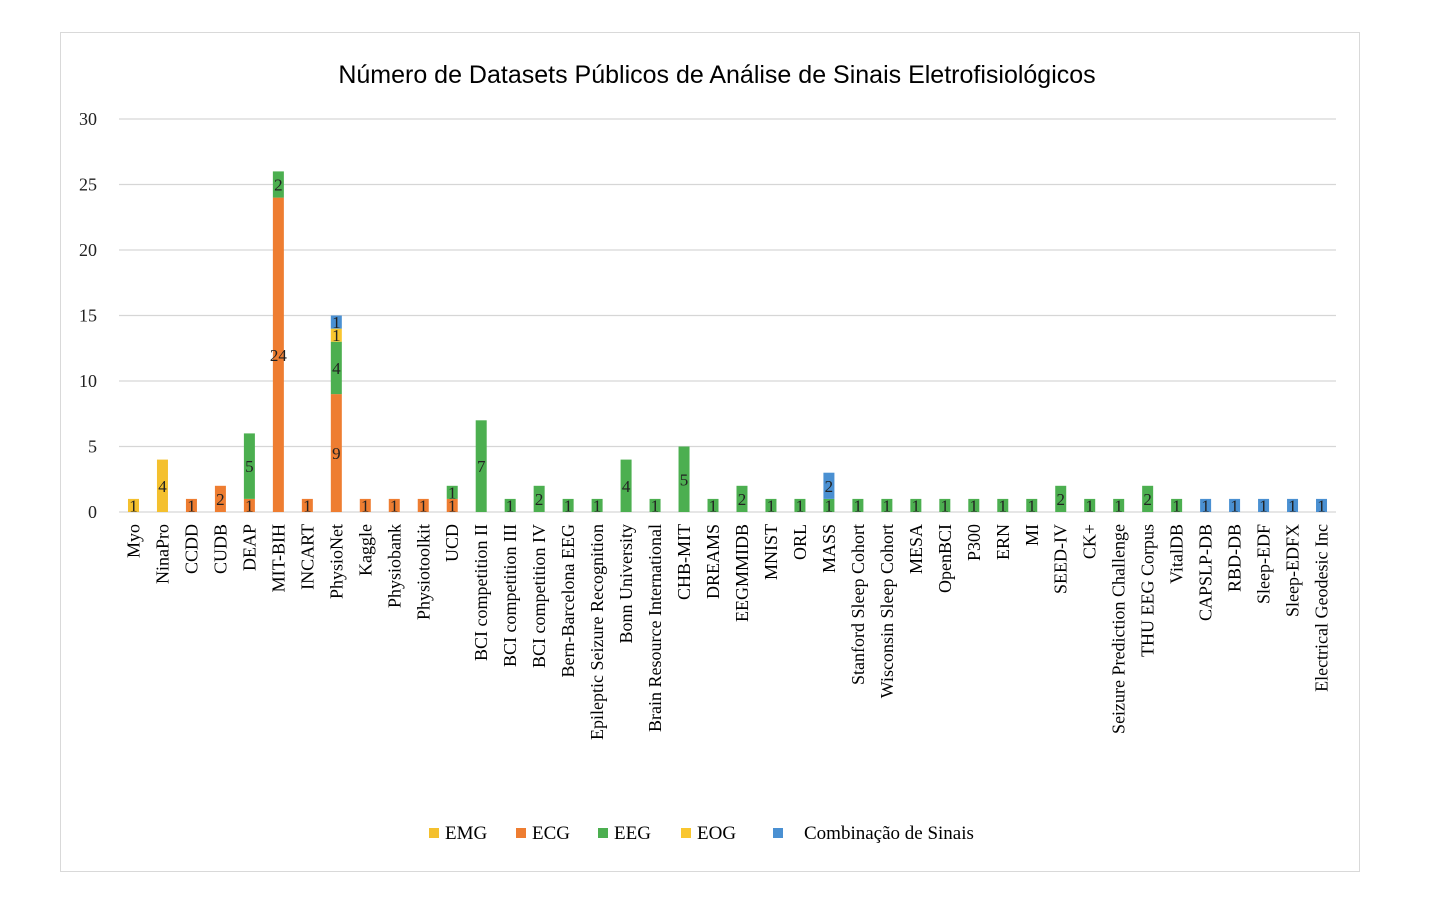 Image resolution: width=1452 pixels, height=914 pixels. Describe the element at coordinates (1206, 572) in the screenshot. I see `x-tick-label: CAPSLP-DB` at that location.